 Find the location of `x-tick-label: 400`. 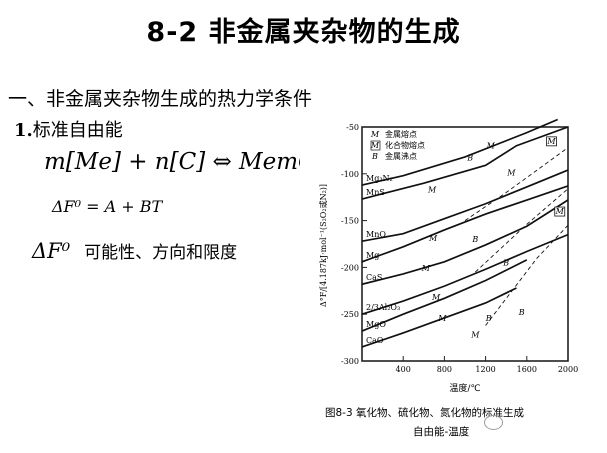

x-tick-label: 400 is located at coordinates (403, 369).